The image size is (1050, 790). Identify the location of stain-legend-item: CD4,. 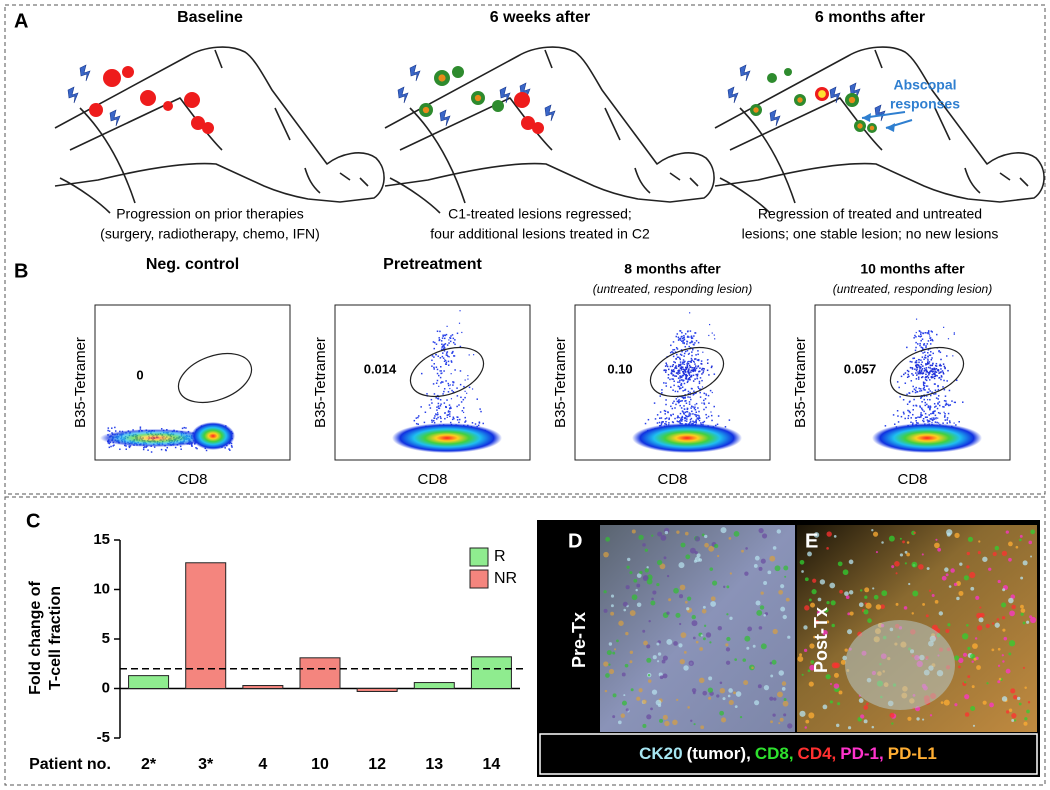
(817, 753).